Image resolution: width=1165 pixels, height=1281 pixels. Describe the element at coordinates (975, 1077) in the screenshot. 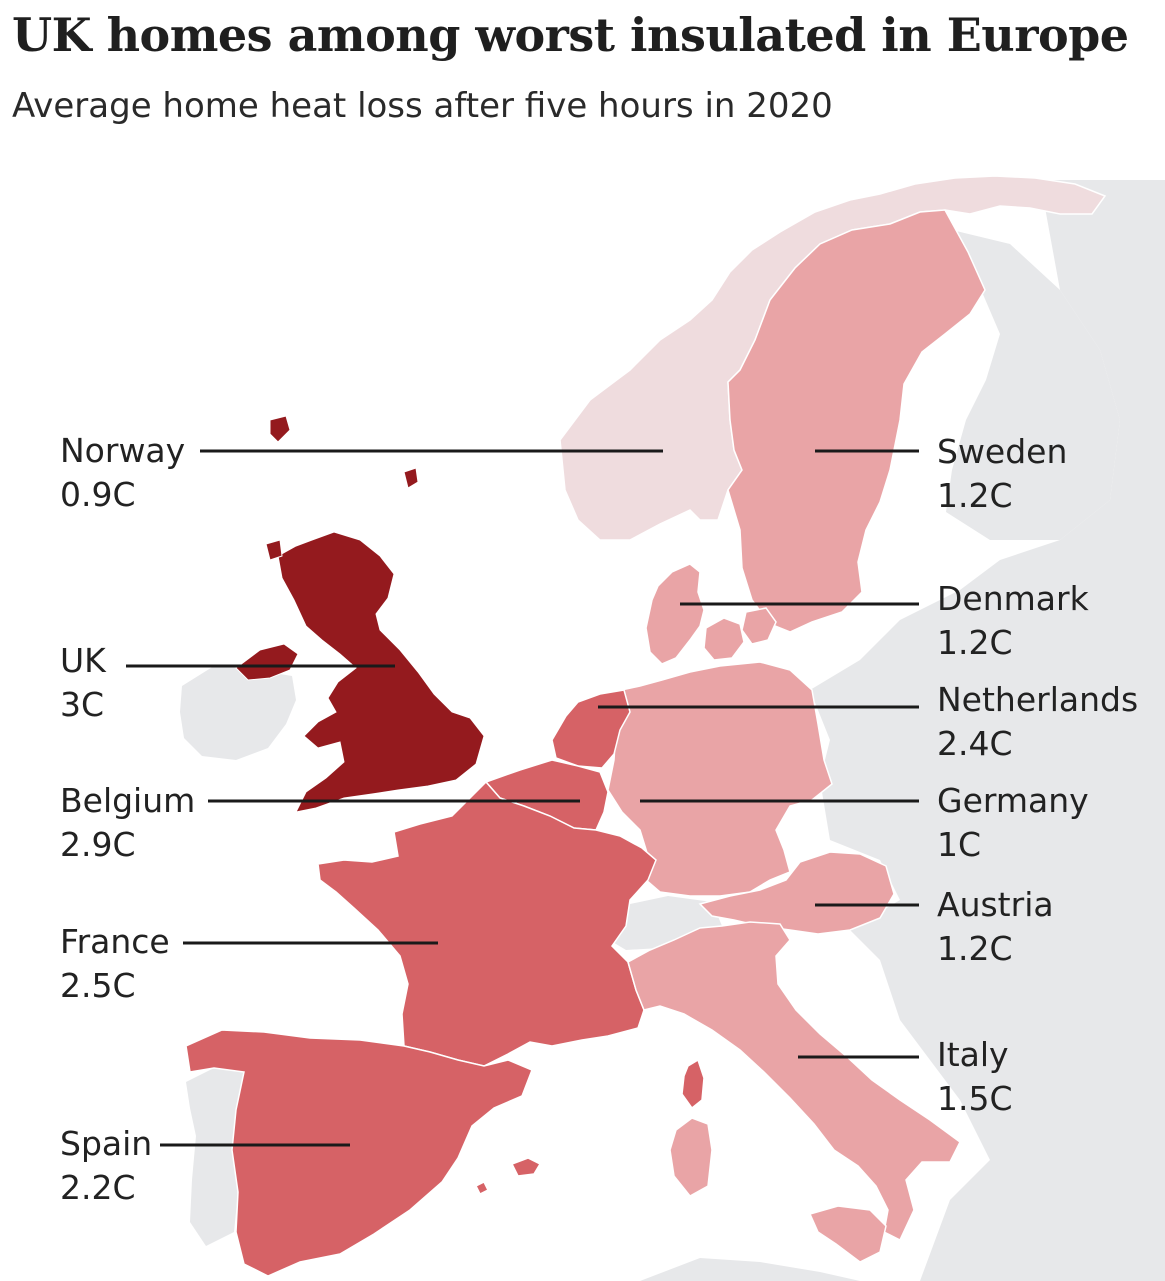

I see `label-italy: Italy 1.5C` at that location.